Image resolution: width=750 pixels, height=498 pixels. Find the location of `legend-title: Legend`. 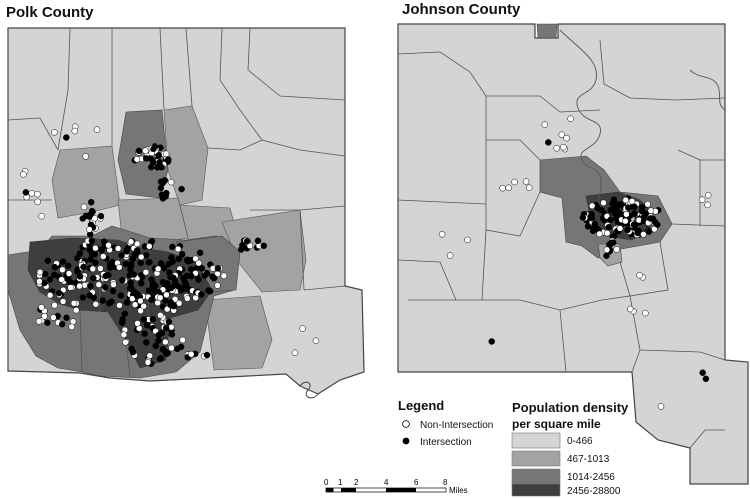

legend-title: Legend is located at coordinates (421, 405).